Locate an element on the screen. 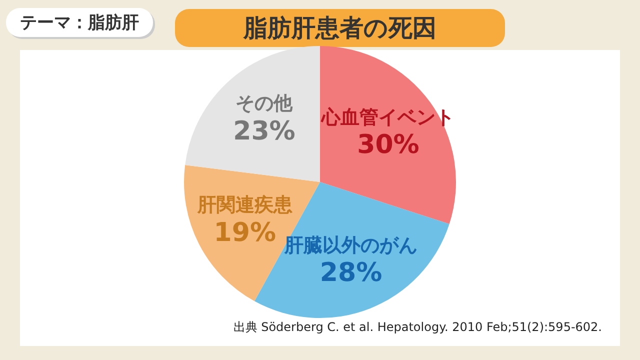  source-note: 出典 Söderberg C. et al. Hepatology. 2010 Feb;51(2):595-602. is located at coordinates (417, 327).